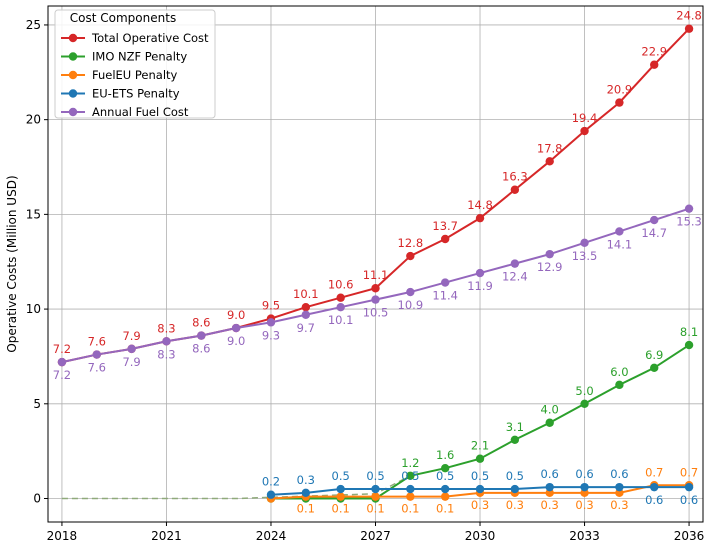  I want to click on y-tick-label: 15, so click(33, 214).